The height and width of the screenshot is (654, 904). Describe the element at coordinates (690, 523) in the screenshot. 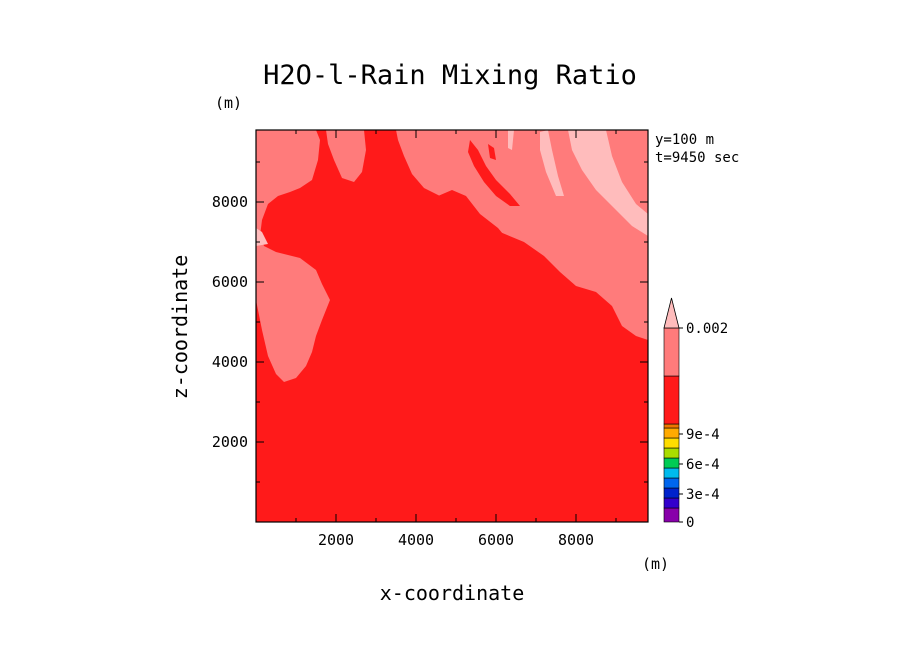

I see `colorbar-tick-label: 0` at that location.